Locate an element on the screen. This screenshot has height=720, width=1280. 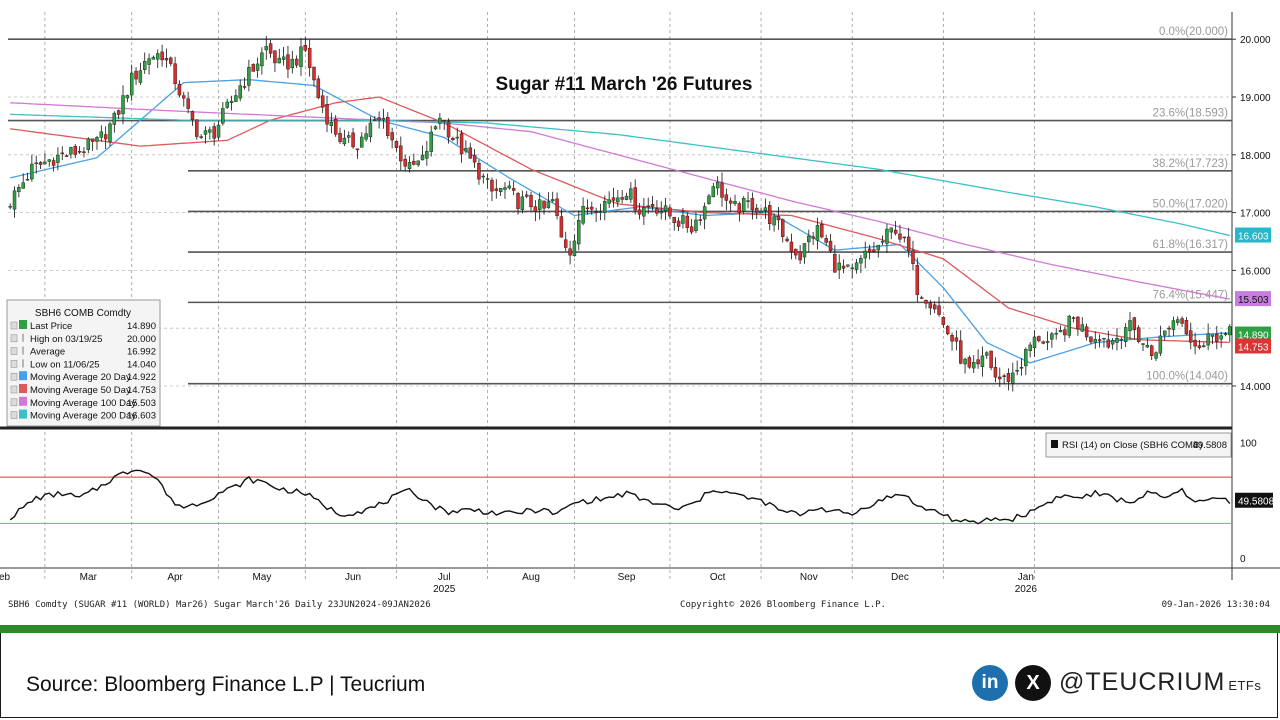
x-tick-label: Sep is located at coordinates (627, 577).